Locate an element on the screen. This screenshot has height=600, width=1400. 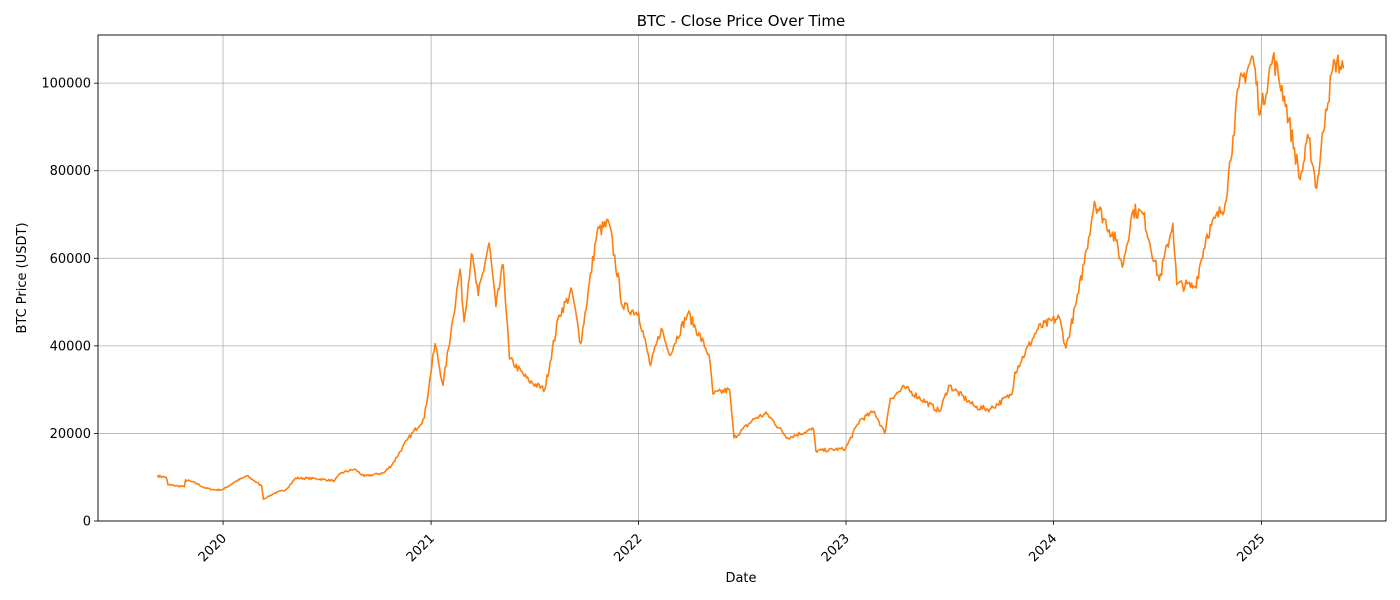
y-tick-label: 80000 is located at coordinates (70, 171).